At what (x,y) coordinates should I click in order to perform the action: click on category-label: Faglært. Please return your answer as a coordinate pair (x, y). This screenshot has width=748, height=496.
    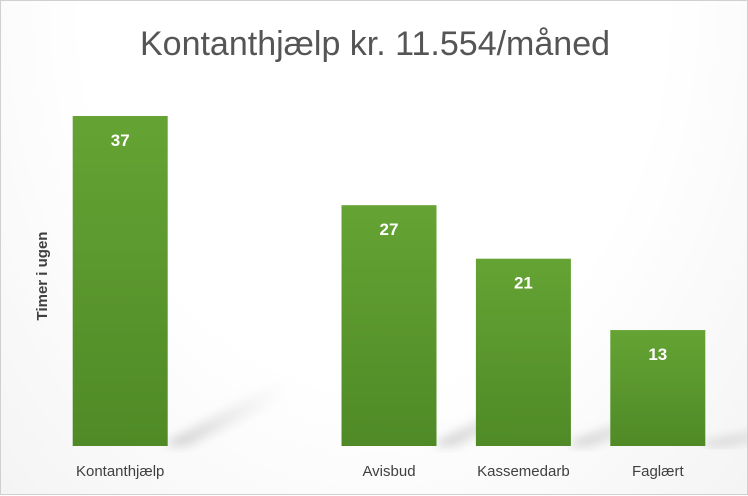
    Looking at the image, I should click on (658, 471).